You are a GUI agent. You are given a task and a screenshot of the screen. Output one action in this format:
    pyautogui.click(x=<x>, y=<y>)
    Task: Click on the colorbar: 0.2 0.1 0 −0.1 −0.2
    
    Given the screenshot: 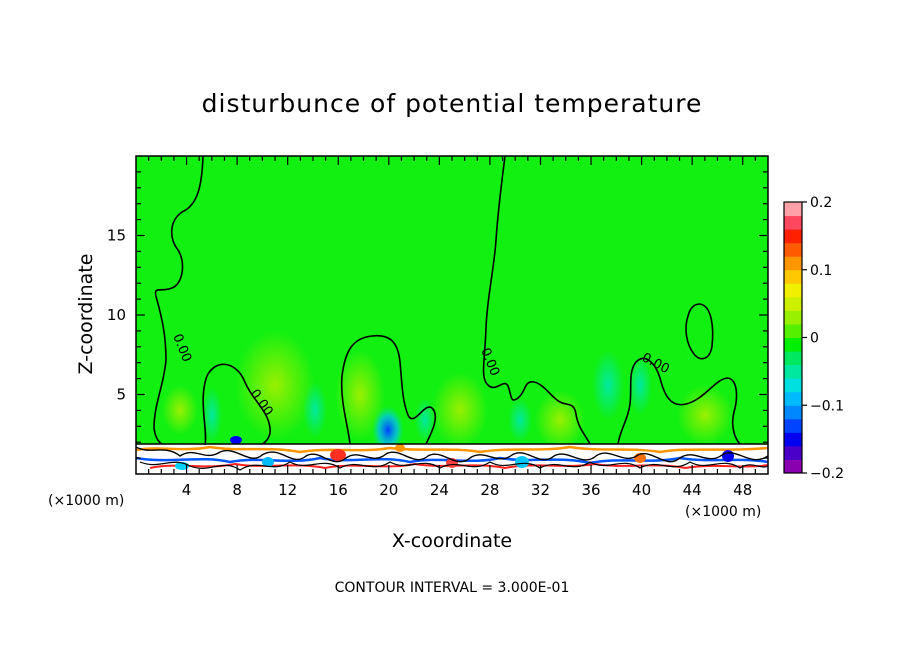 What is the action you would take?
    pyautogui.click(x=813, y=338)
    